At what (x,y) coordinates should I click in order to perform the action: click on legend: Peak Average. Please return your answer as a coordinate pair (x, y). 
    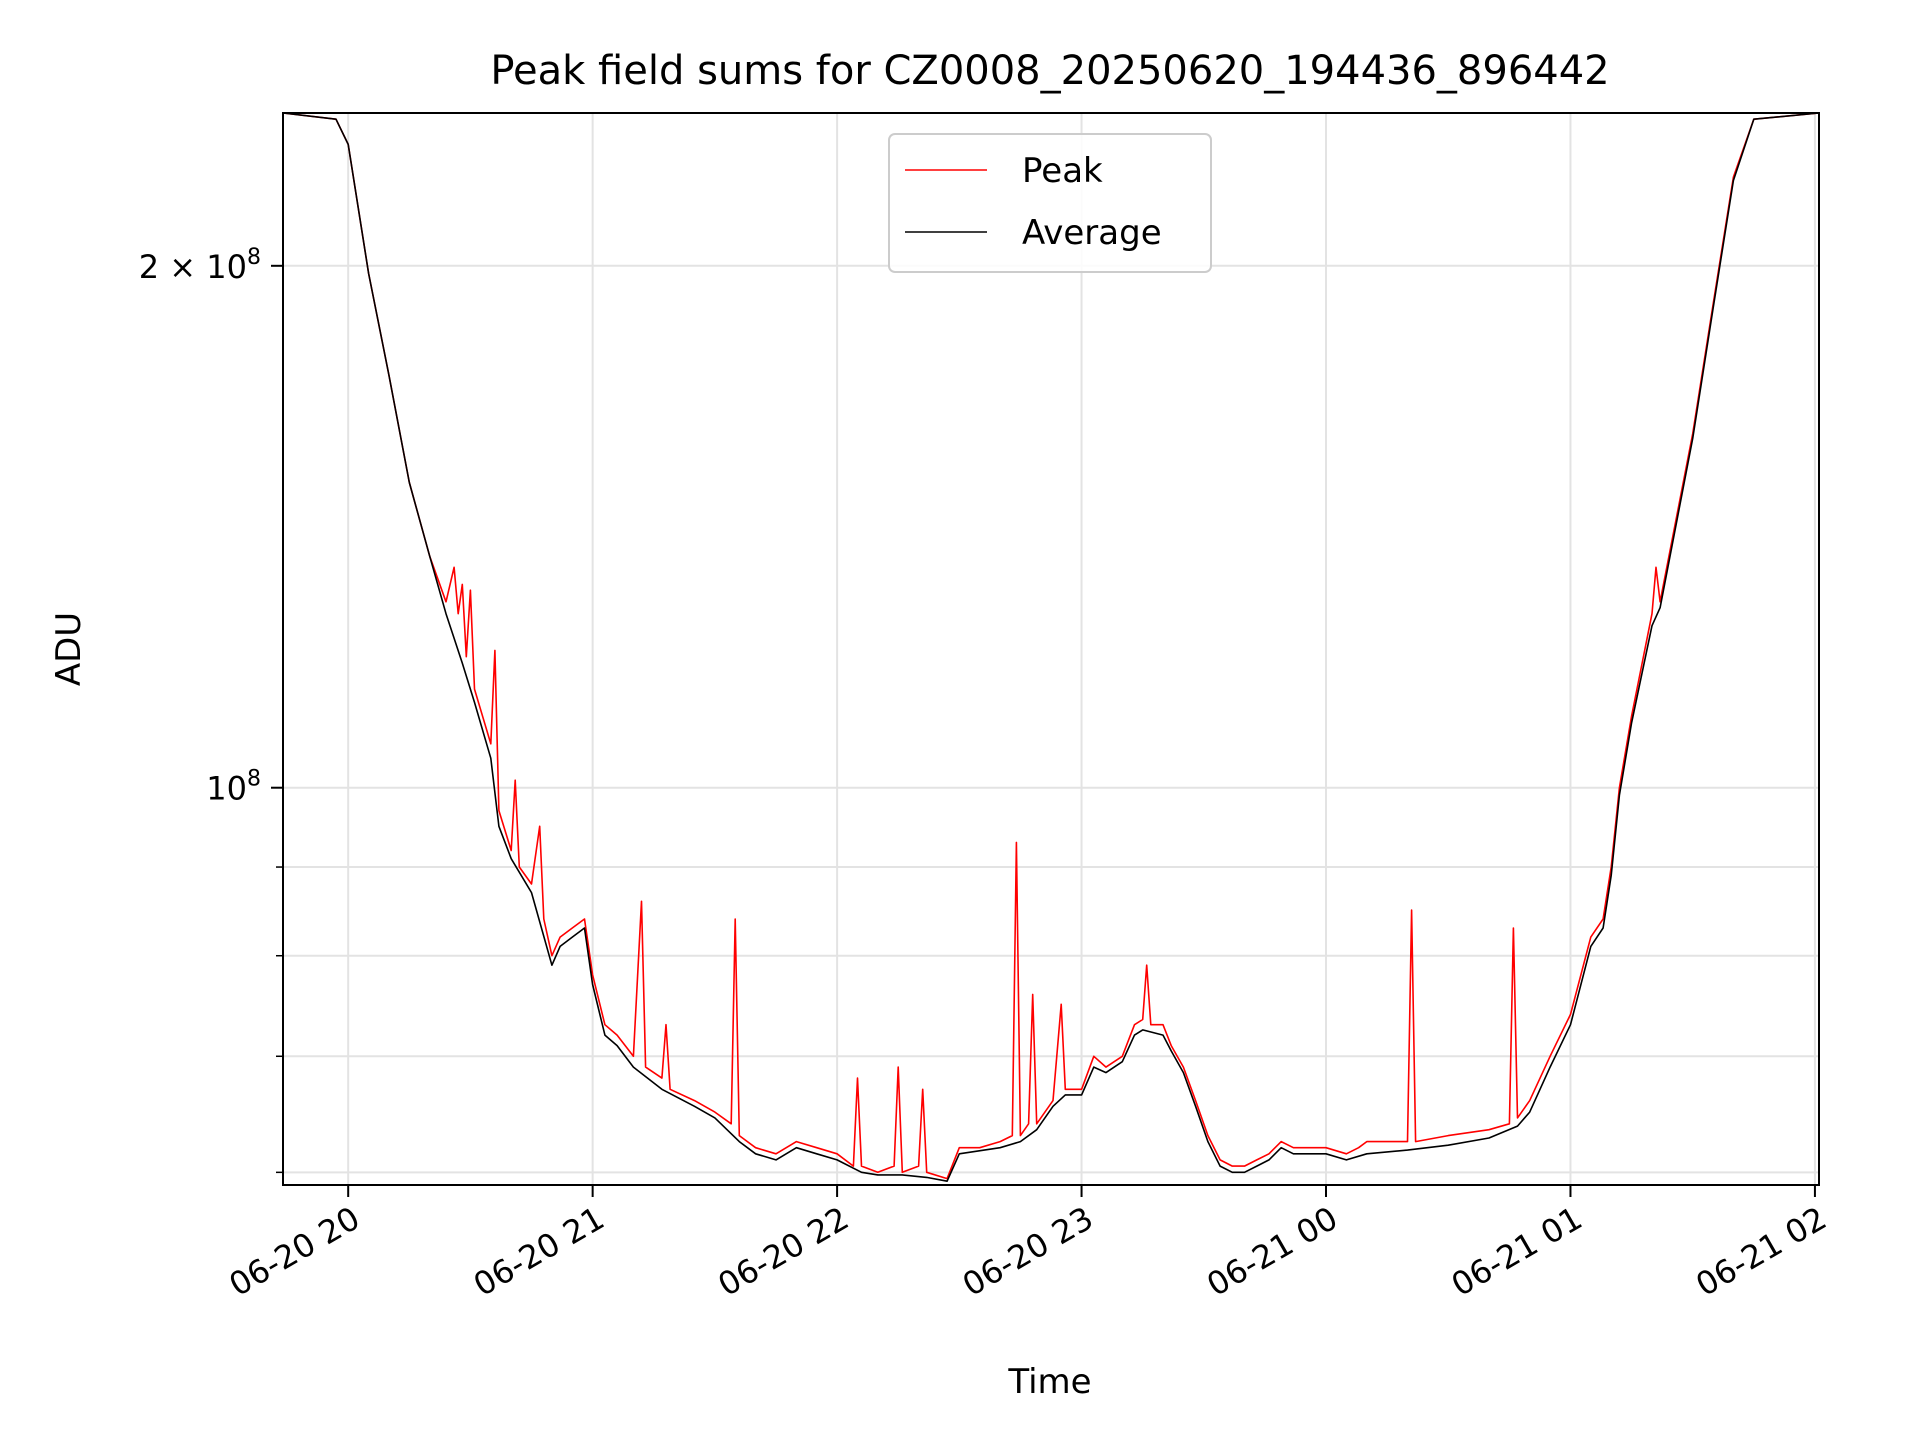
    Looking at the image, I should click on (1050, 203).